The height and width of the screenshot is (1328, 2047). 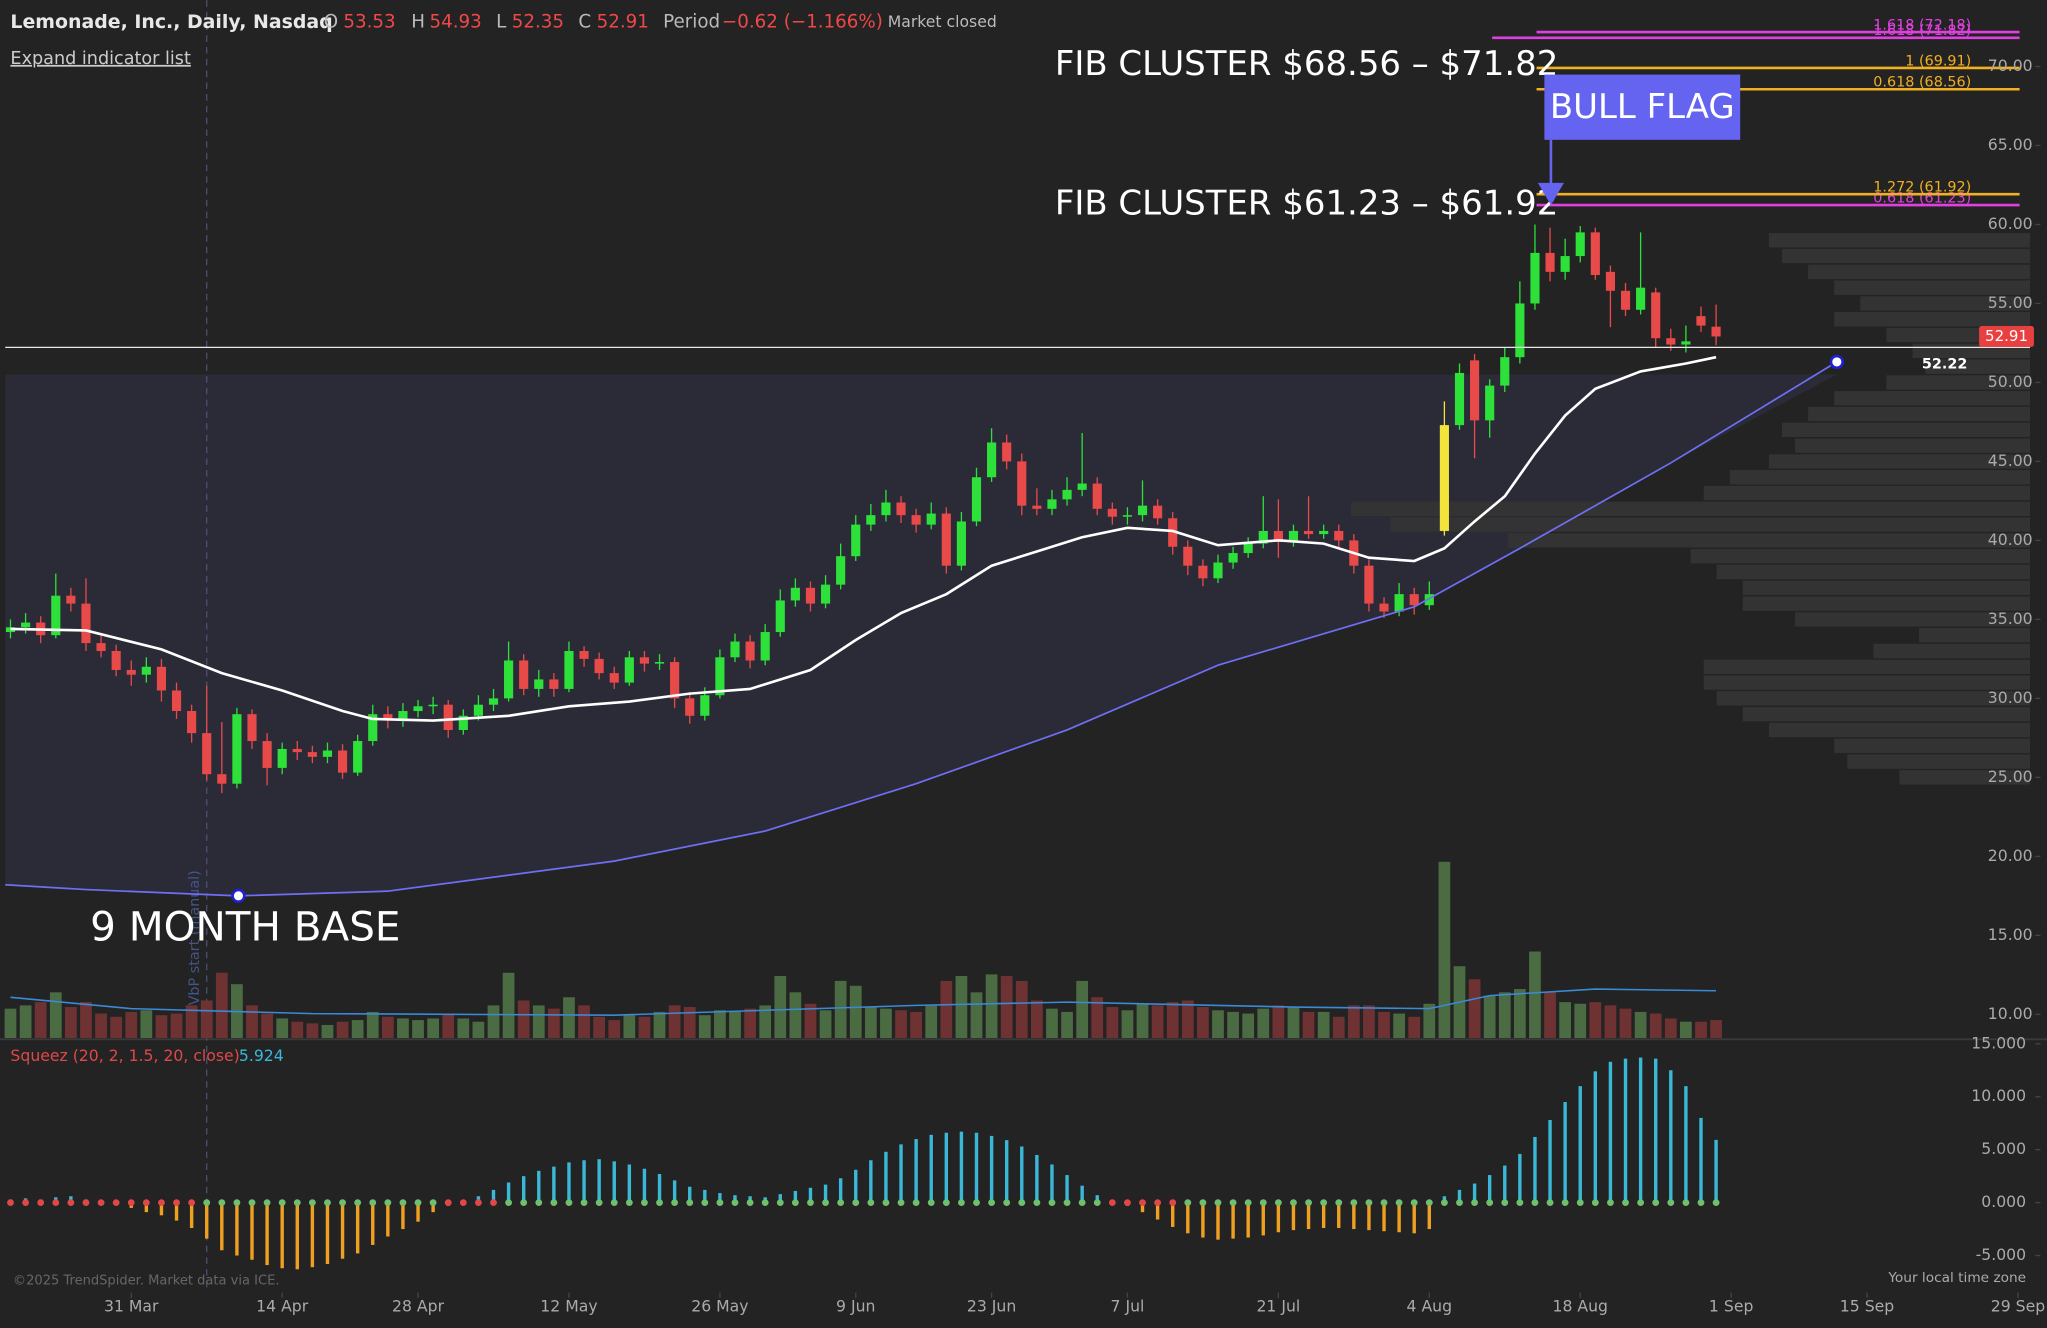 I want to click on x-tick-label: 31 Mar, so click(x=131, y=1305).